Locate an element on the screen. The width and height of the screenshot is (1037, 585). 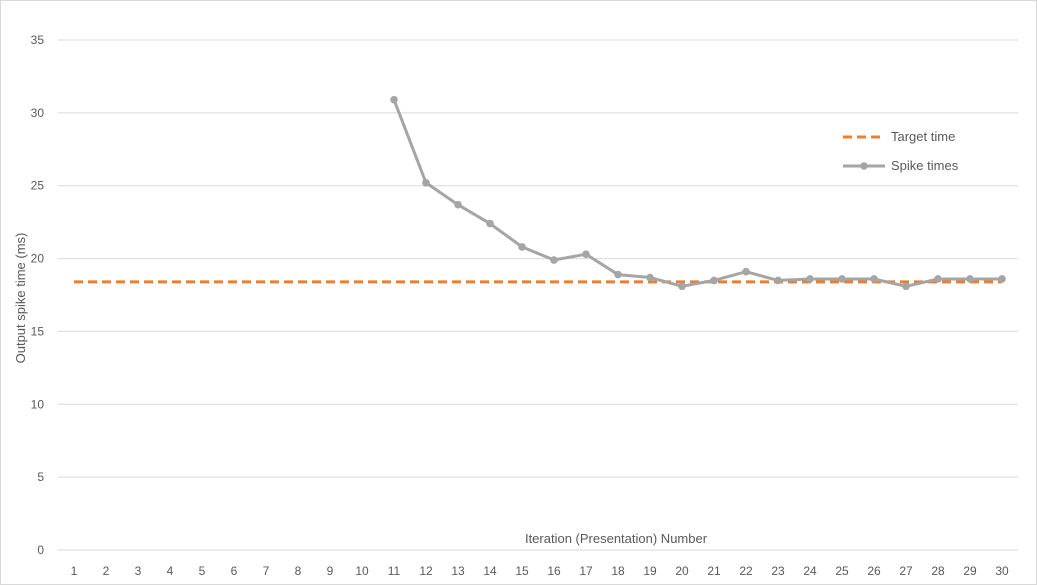
y-tick-label: 10 is located at coordinates (38, 404).